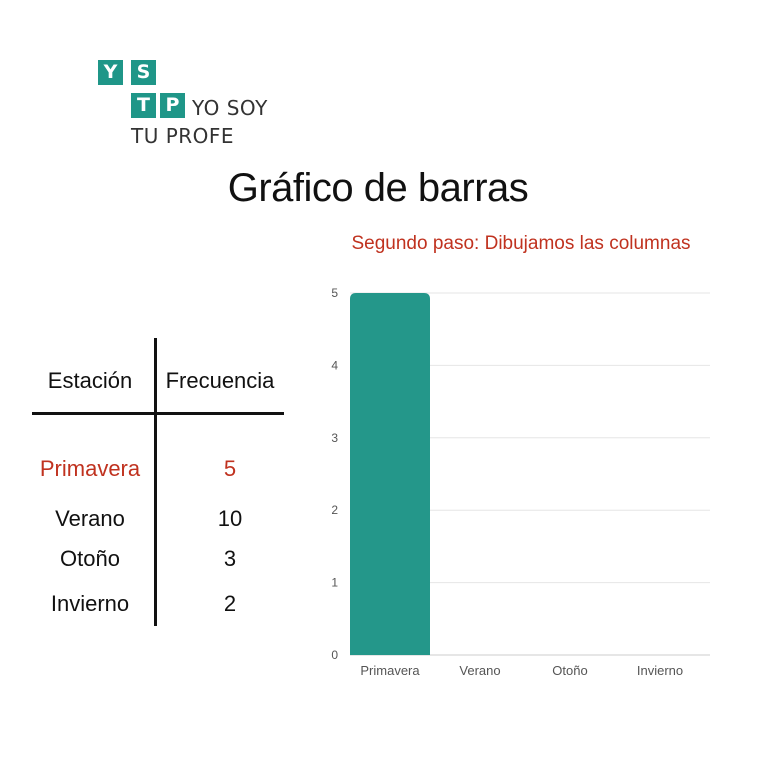  What do you see at coordinates (479, 670) in the screenshot?
I see `x-tick-label: Verano` at bounding box center [479, 670].